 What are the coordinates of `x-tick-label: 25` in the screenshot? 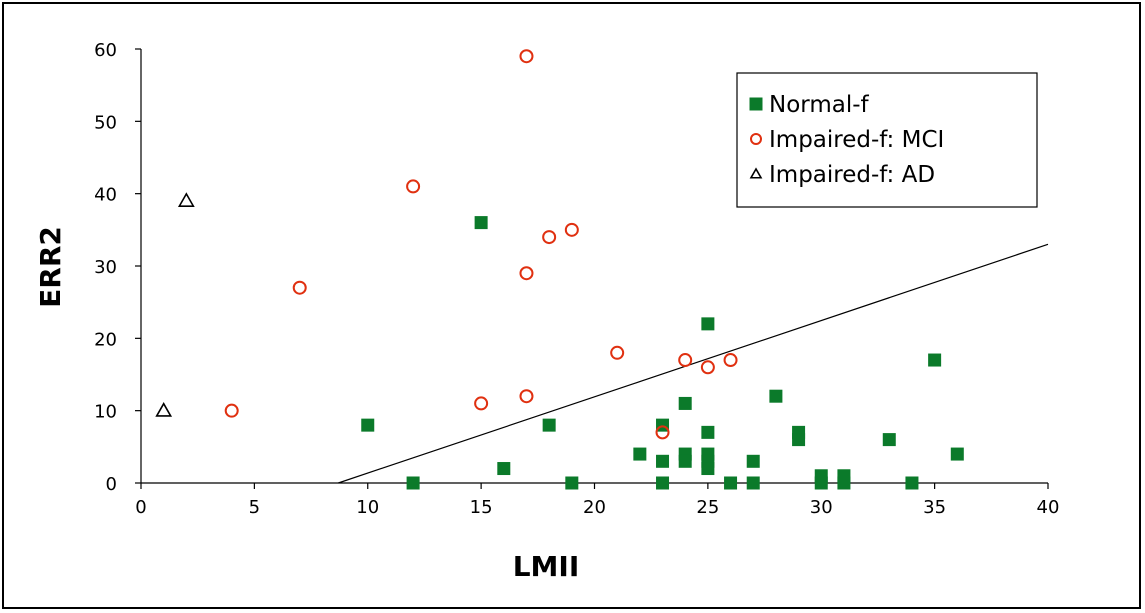 It's located at (707, 507).